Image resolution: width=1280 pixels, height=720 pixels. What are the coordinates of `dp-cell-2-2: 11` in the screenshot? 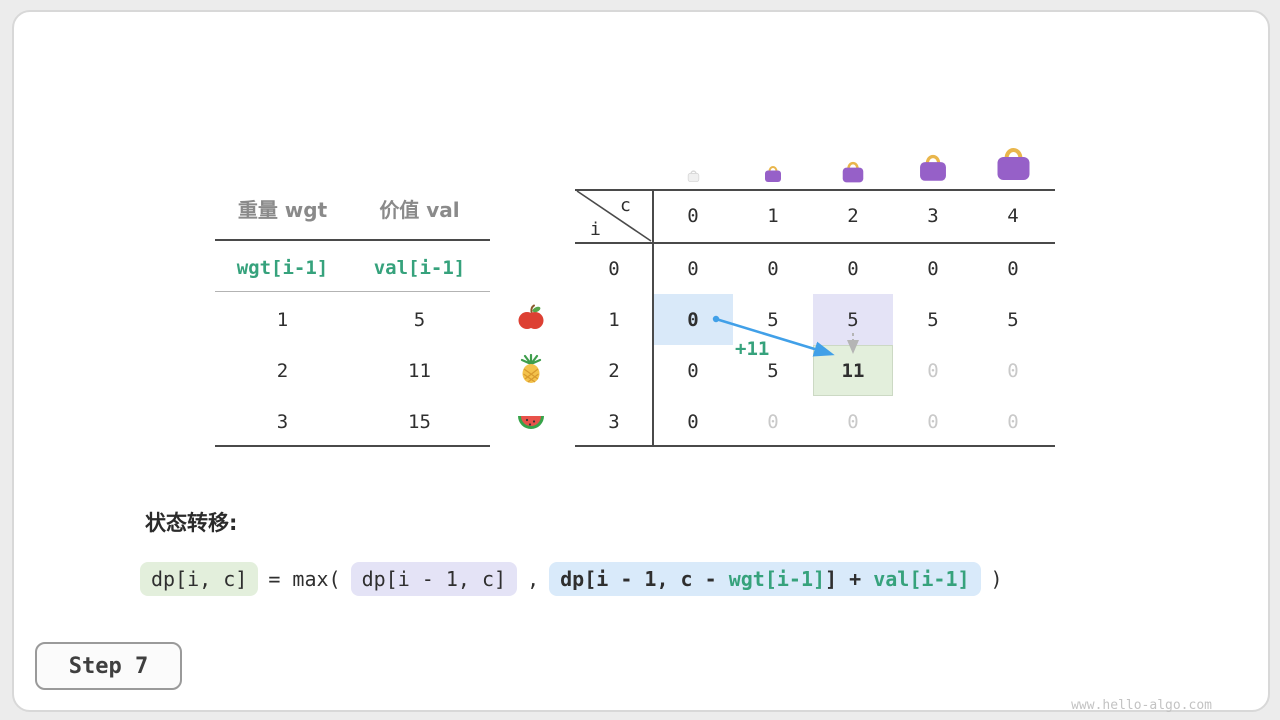 It's located at (853, 371).